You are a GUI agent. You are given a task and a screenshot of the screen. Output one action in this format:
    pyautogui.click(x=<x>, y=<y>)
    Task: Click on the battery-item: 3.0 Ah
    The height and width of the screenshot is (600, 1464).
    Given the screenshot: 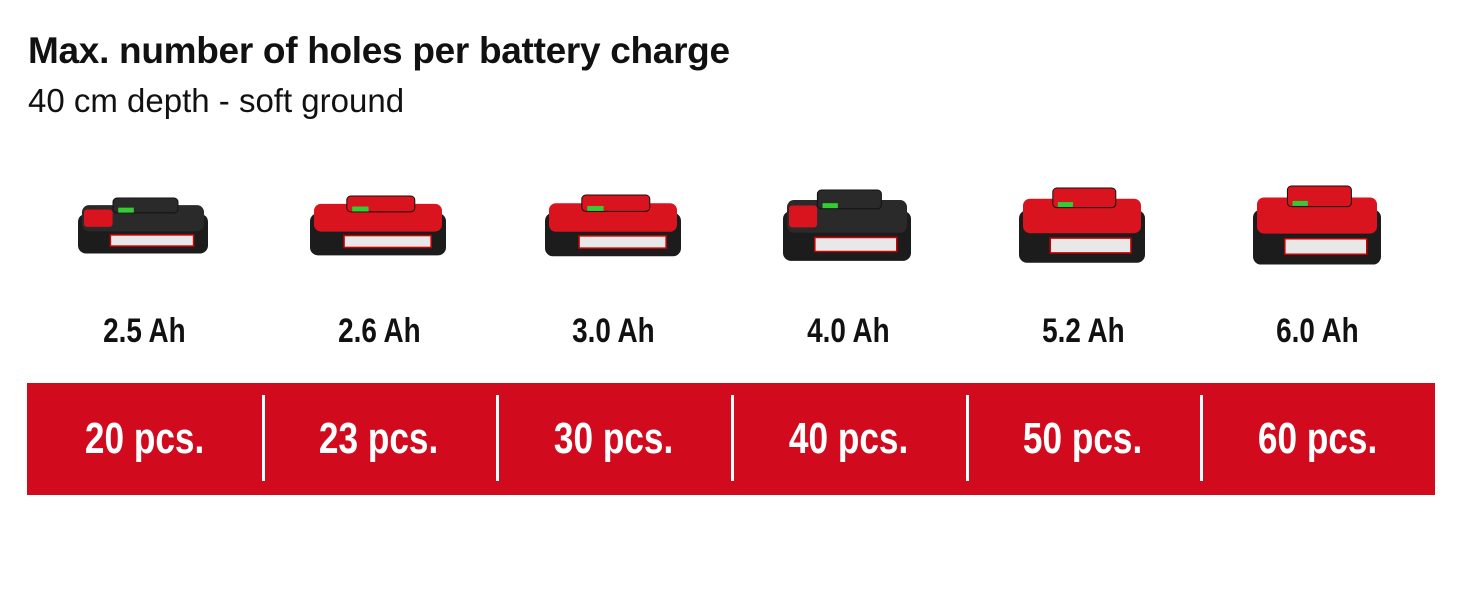 What is the action you would take?
    pyautogui.click(x=613, y=260)
    